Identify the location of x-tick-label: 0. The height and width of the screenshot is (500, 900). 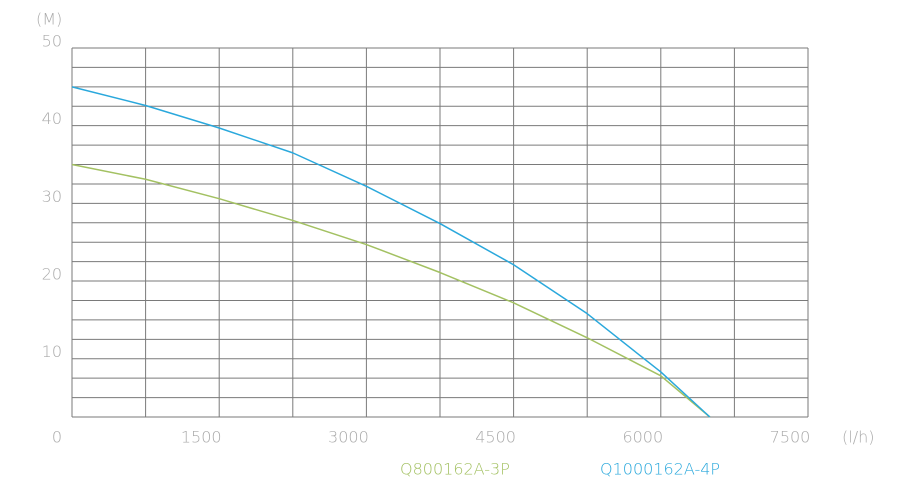
(57, 437).